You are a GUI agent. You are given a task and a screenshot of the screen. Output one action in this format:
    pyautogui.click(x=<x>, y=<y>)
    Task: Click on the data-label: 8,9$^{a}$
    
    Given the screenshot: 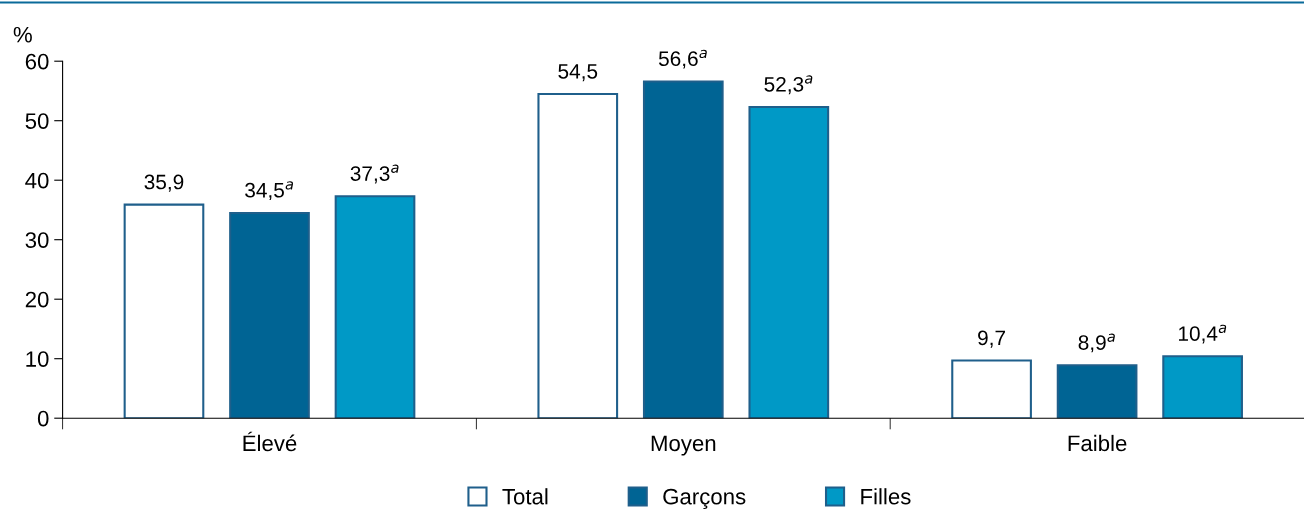 What is the action you would take?
    pyautogui.click(x=1096, y=343)
    